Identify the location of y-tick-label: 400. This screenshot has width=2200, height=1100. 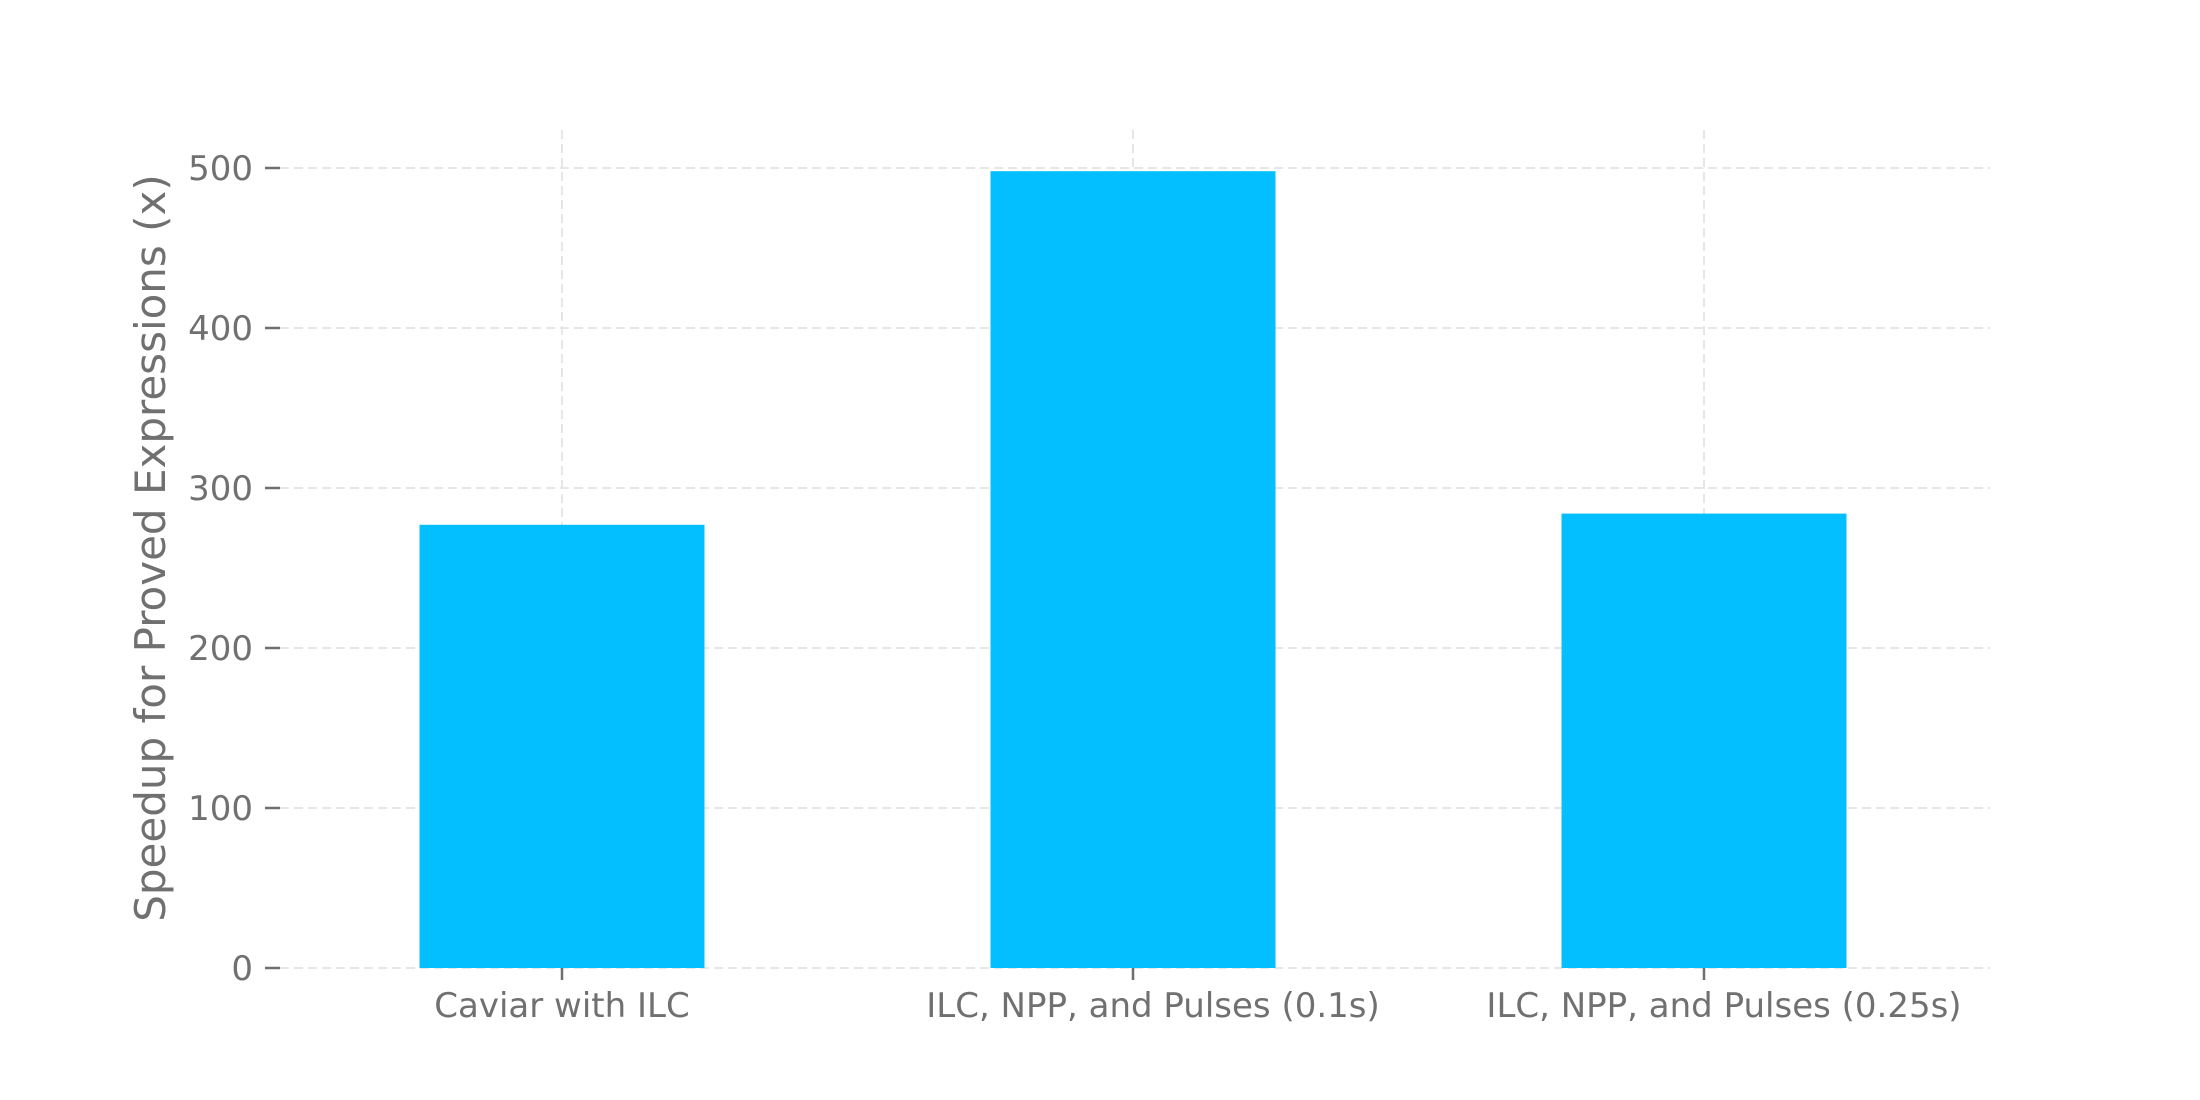
(220, 329).